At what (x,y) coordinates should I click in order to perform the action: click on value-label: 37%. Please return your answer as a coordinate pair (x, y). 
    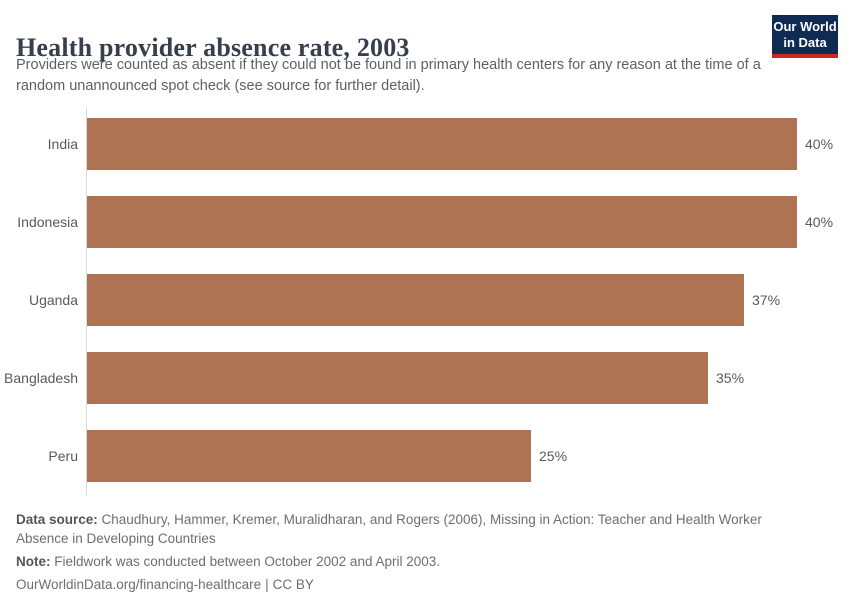
    Looking at the image, I should click on (766, 300).